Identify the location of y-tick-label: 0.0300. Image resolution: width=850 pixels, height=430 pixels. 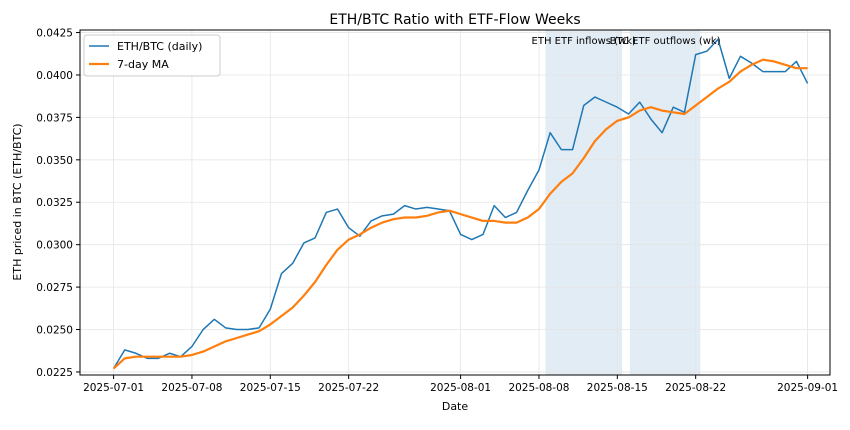
(54, 246).